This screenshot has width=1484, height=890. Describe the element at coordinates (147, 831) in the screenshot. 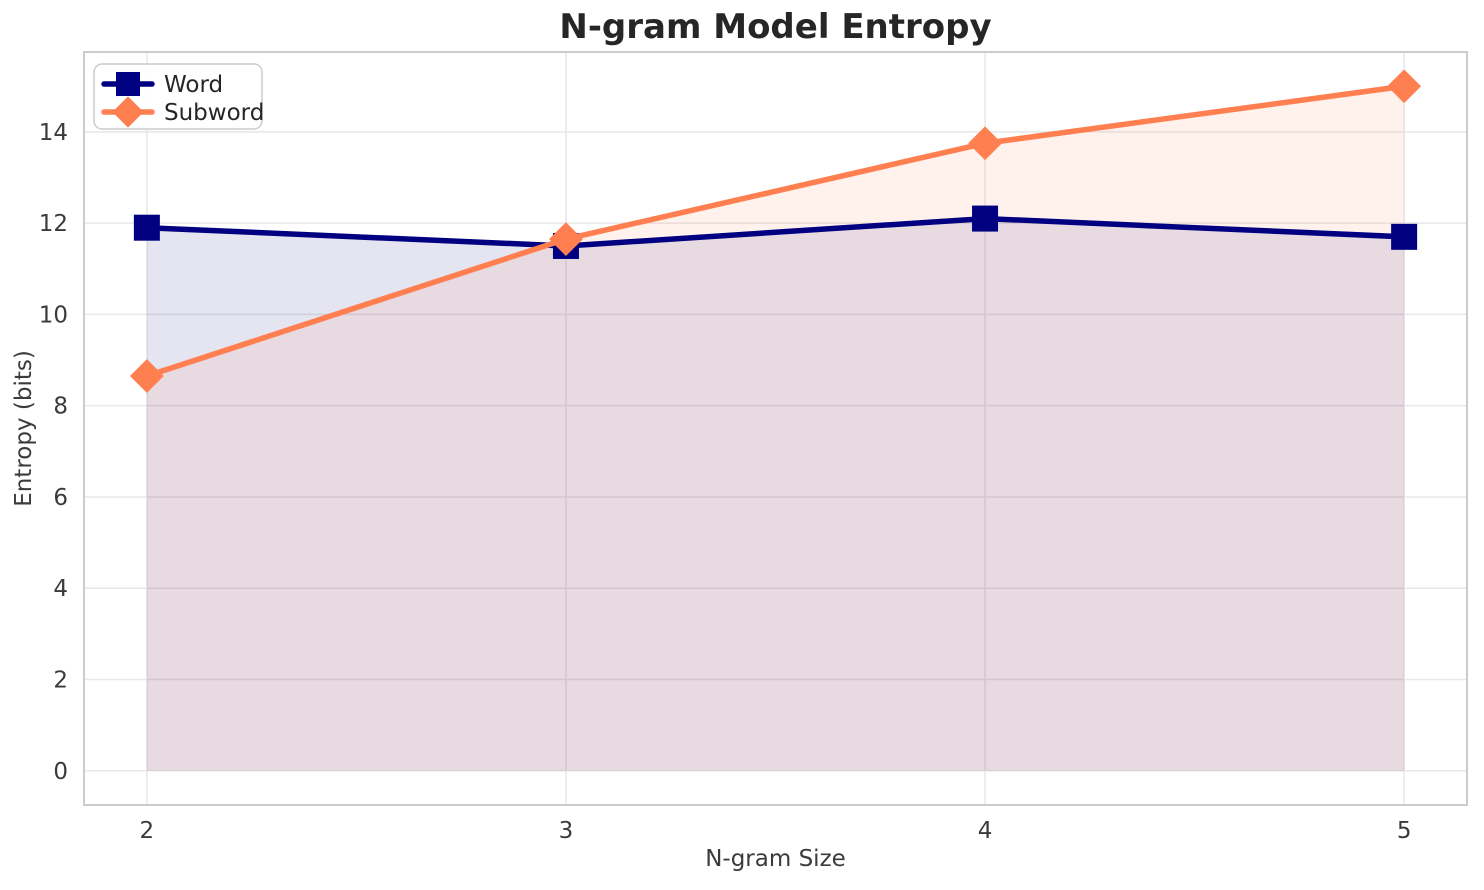

I see `x-tick-label: 2` at that location.